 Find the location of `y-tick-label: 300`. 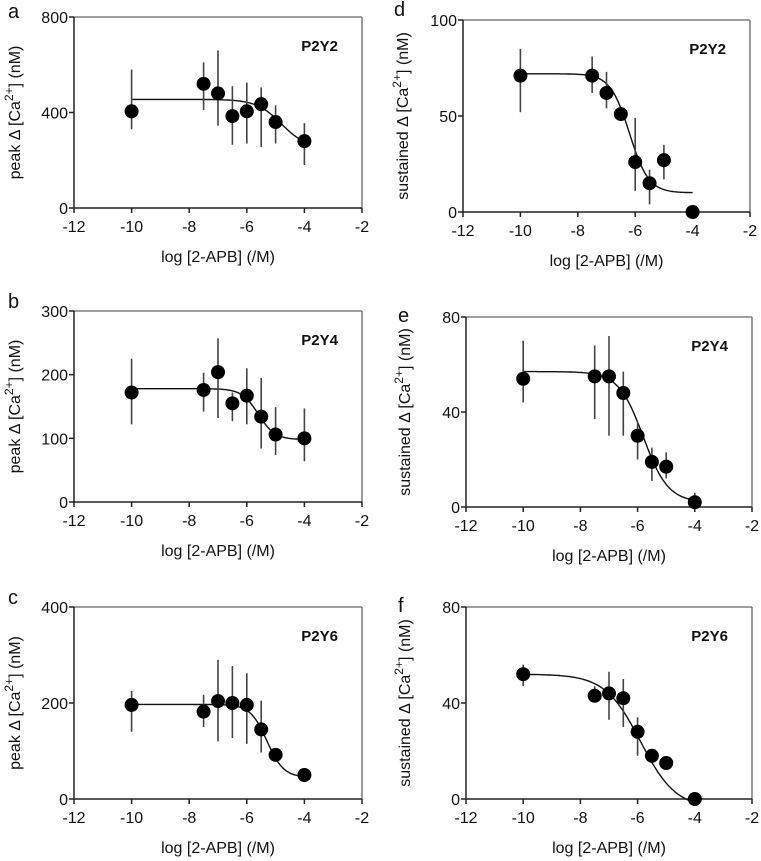

y-tick-label: 300 is located at coordinates (54, 312).